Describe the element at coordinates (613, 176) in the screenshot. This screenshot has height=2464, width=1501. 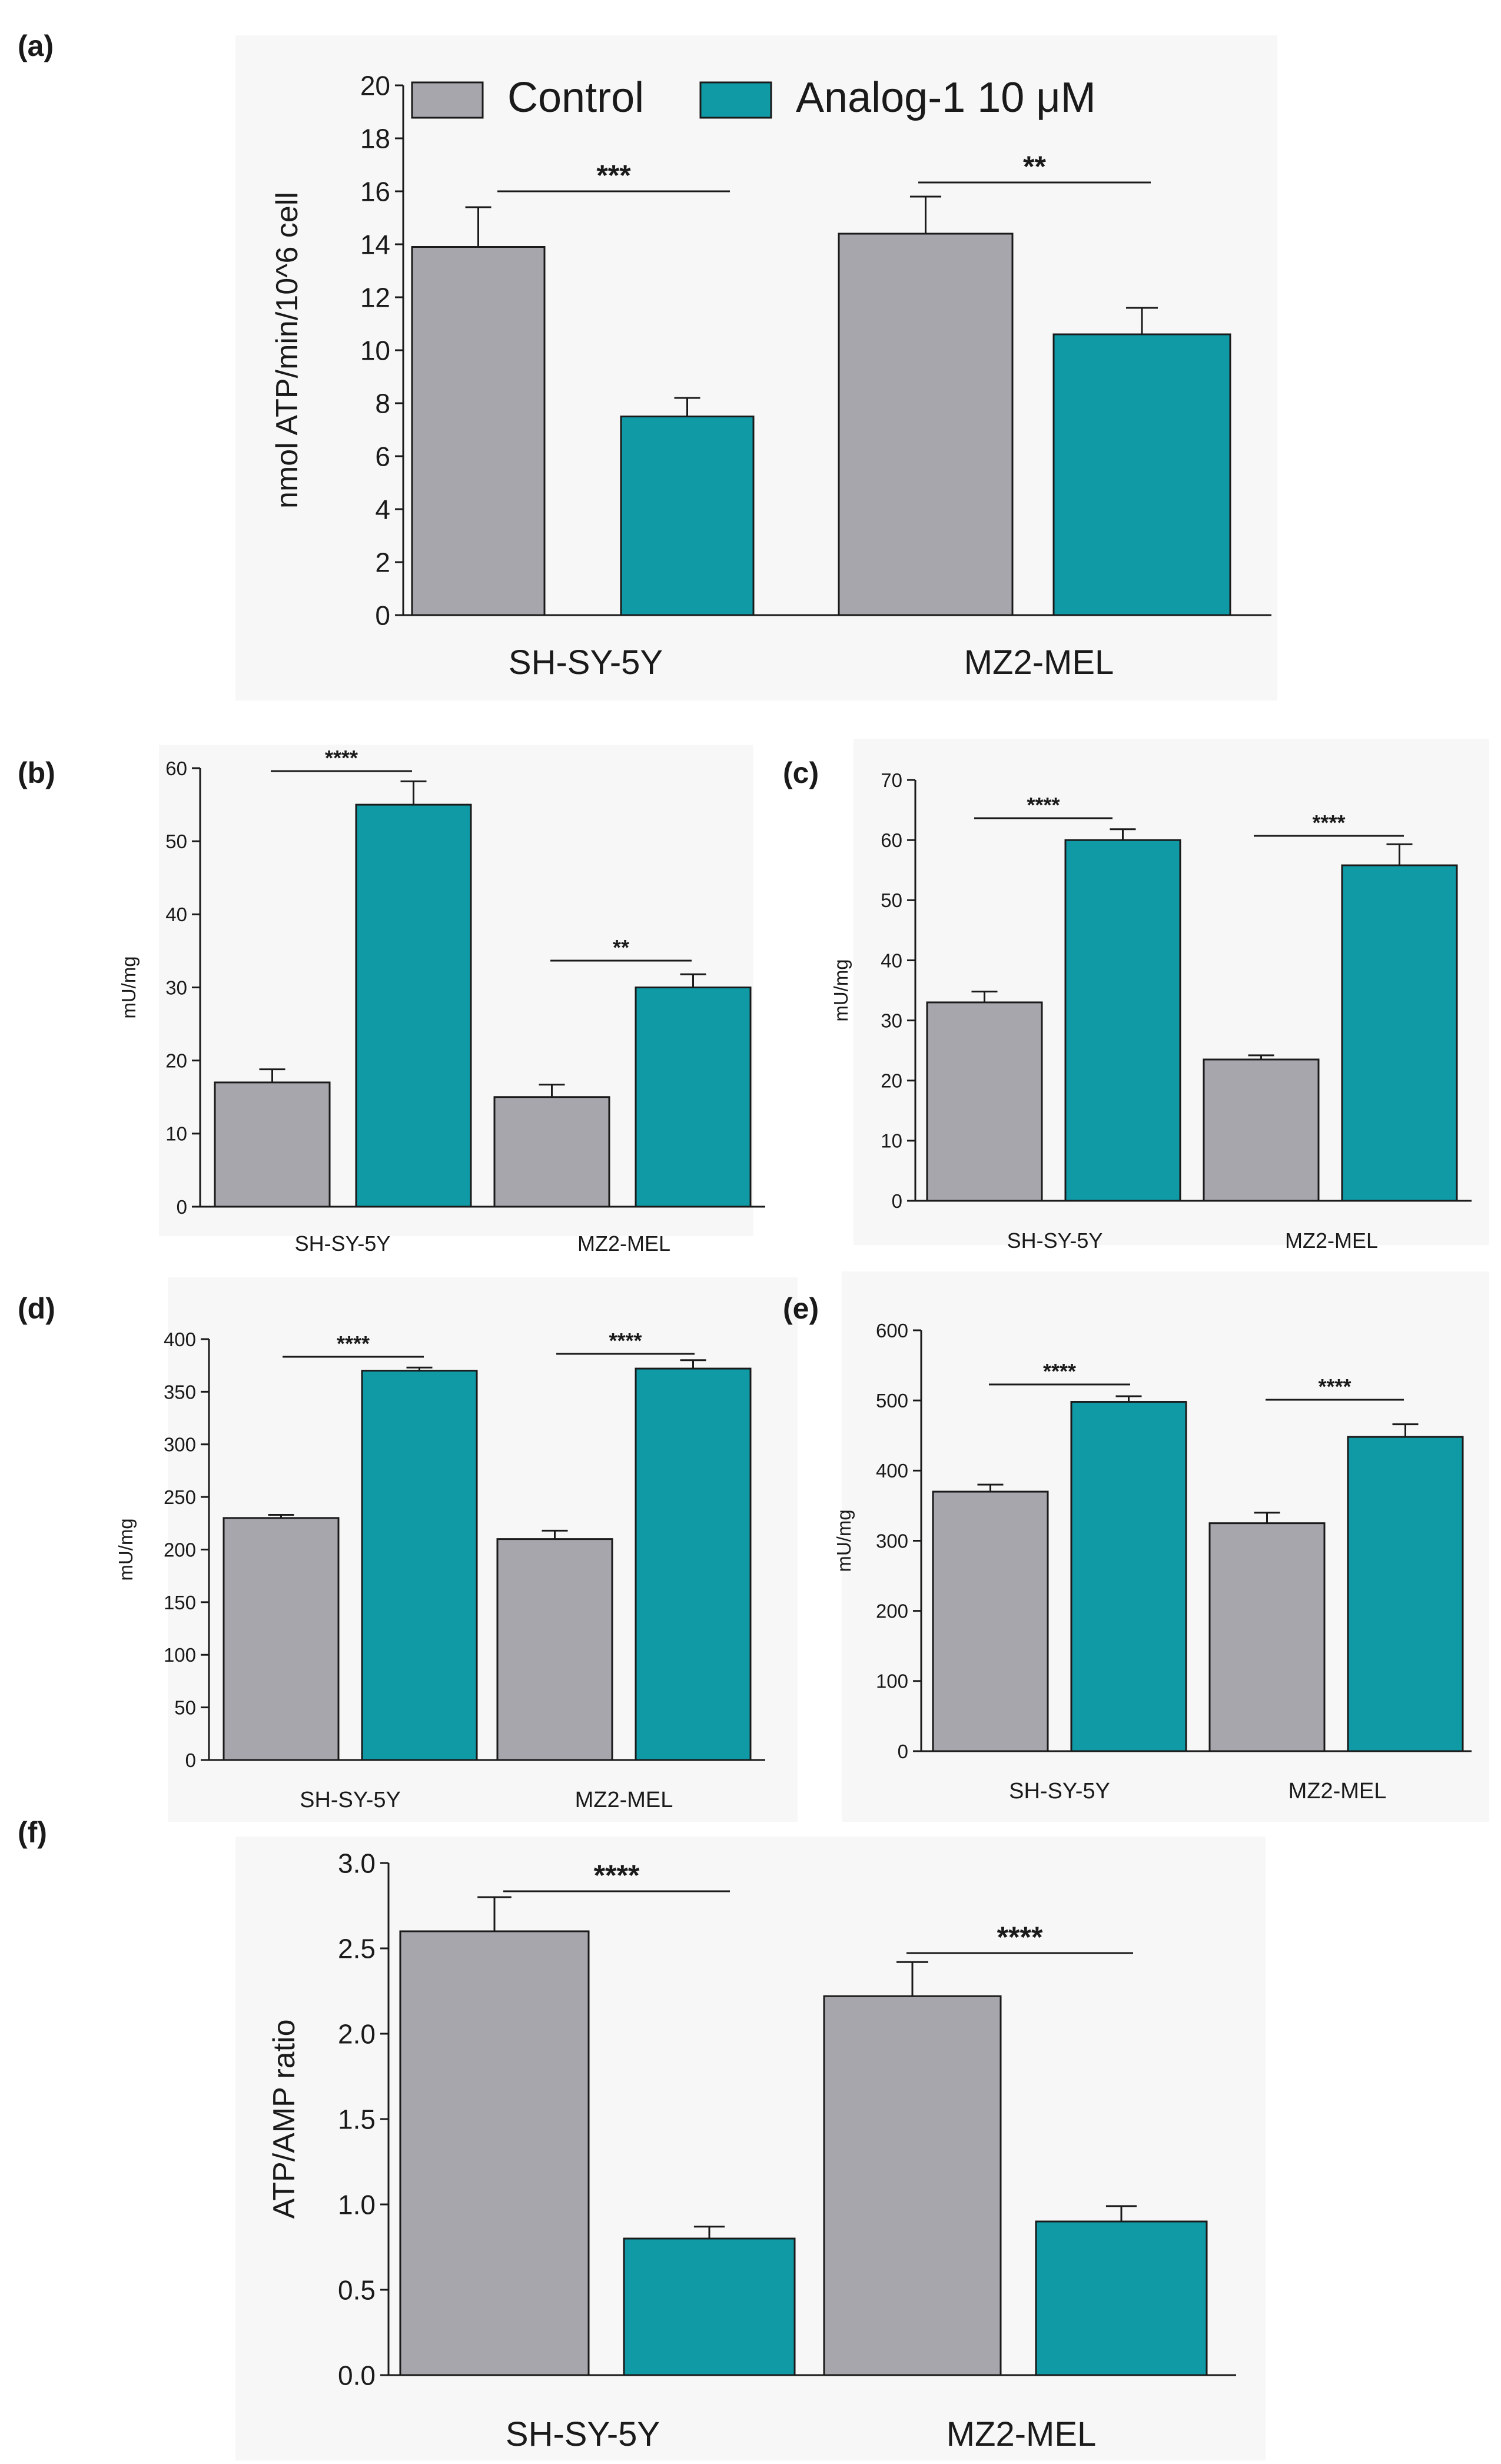
I see `significance-marker: ***` at that location.